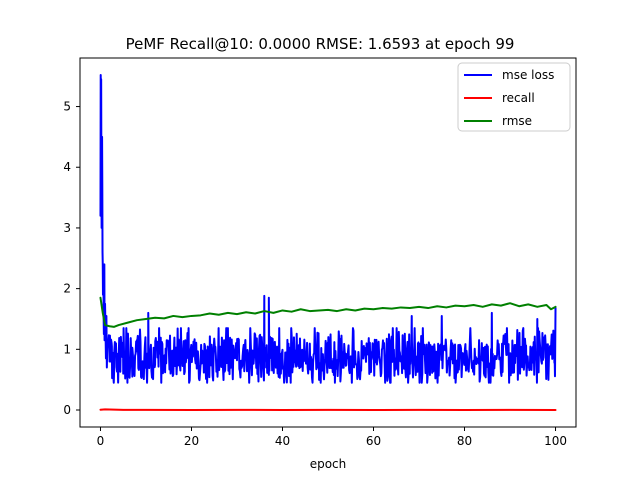 The width and height of the screenshot is (640, 480). What do you see at coordinates (528, 75) in the screenshot?
I see `legend-label: mse loss` at bounding box center [528, 75].